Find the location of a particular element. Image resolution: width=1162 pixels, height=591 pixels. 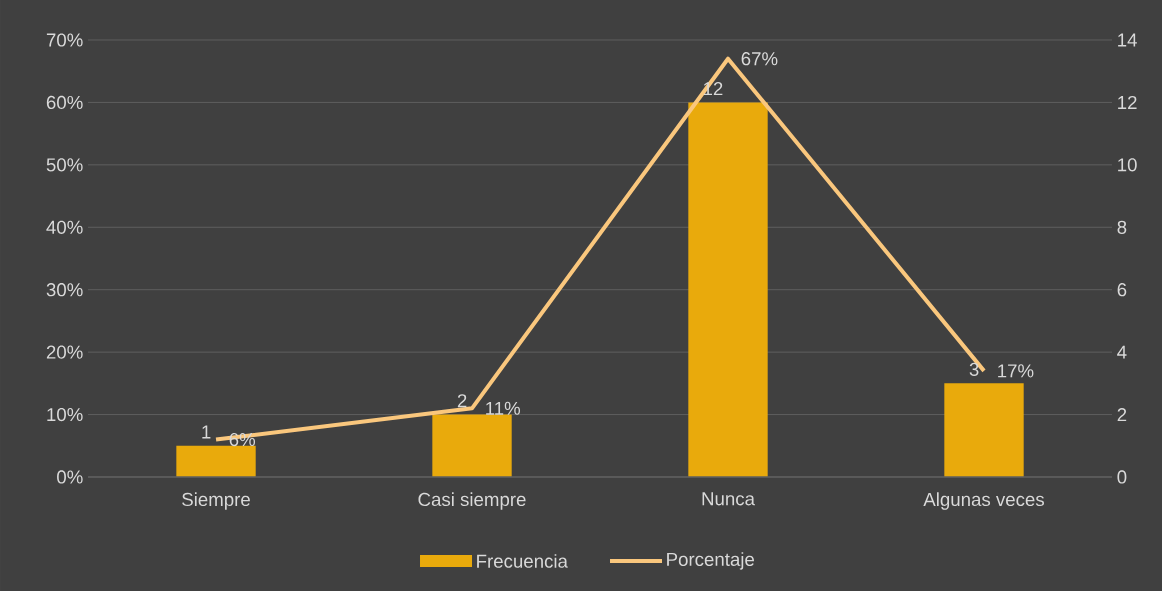

y2-tick-label: 12 is located at coordinates (1127, 102).